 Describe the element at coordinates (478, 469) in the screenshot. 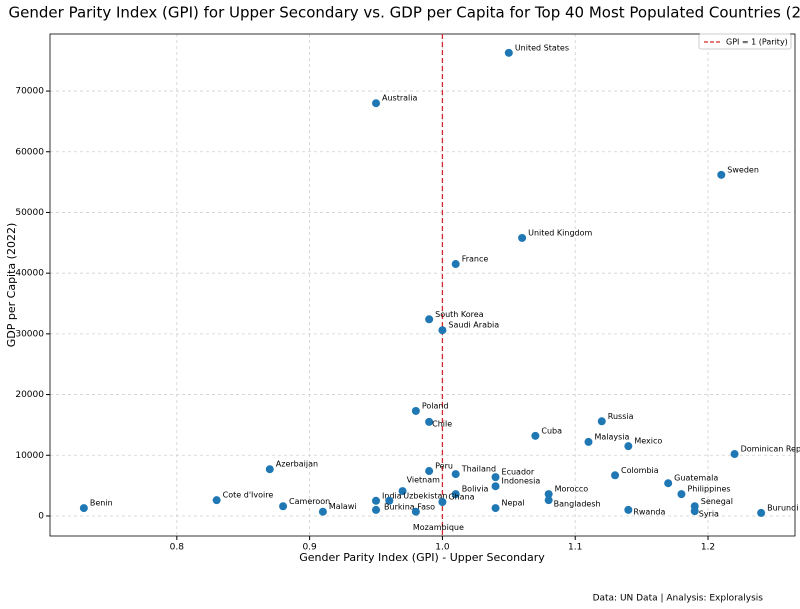

I see `point-label: Thailand` at that location.